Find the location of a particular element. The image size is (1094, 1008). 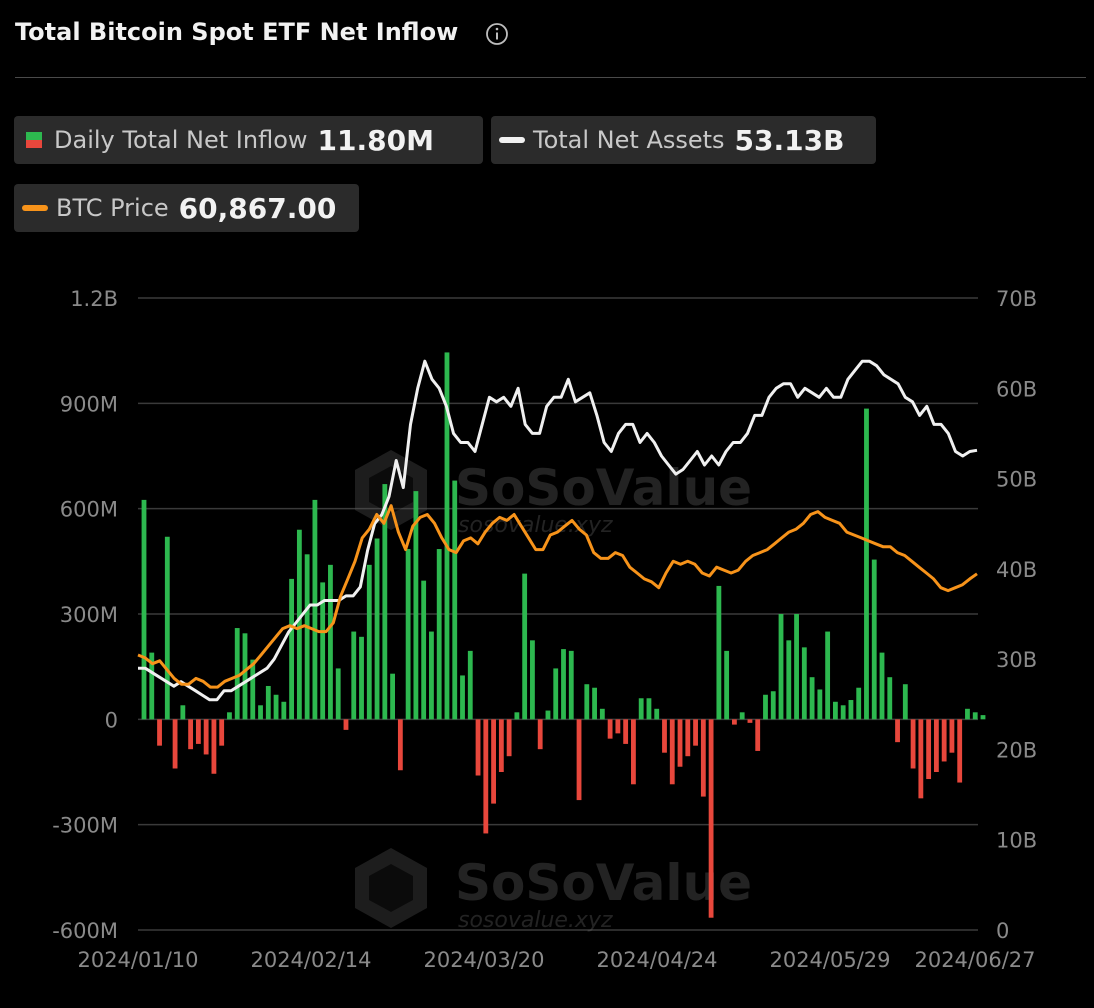

left-tick-label: 900M is located at coordinates (89, 404).